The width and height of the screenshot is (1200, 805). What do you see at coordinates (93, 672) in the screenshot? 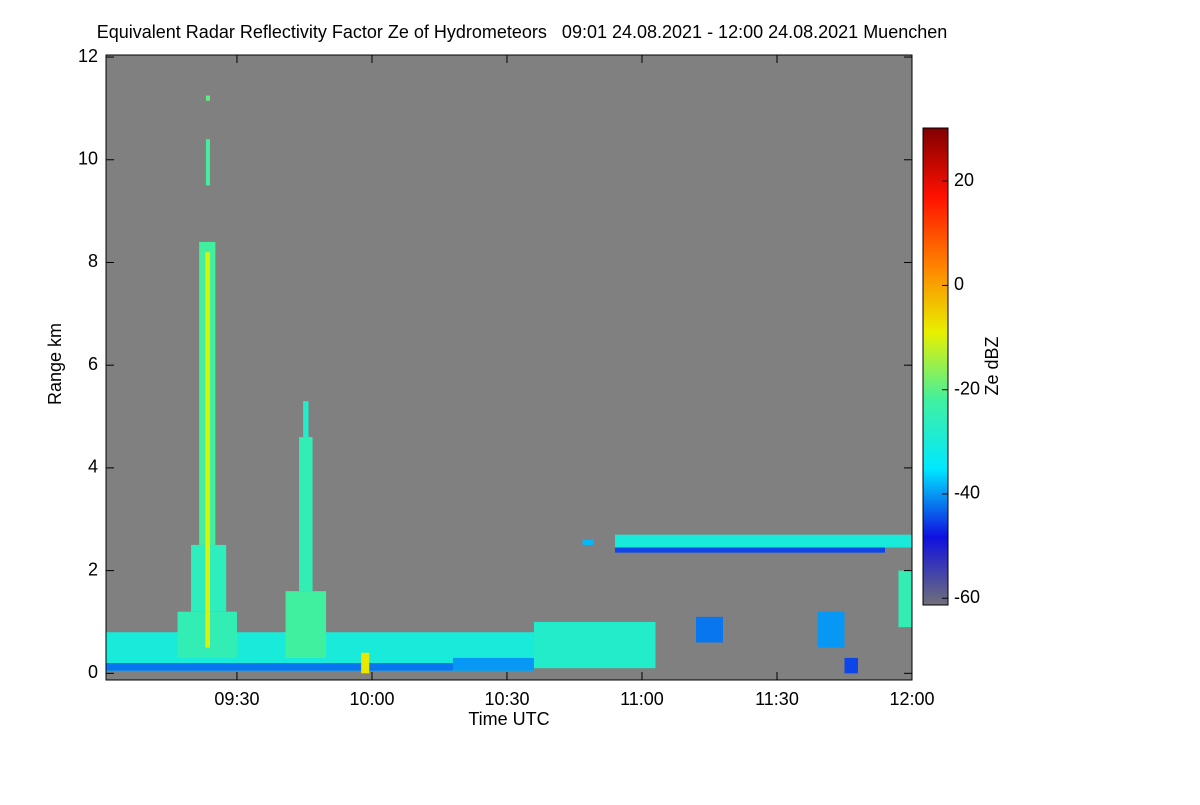
I see `y-tick-label: 0` at bounding box center [93, 672].